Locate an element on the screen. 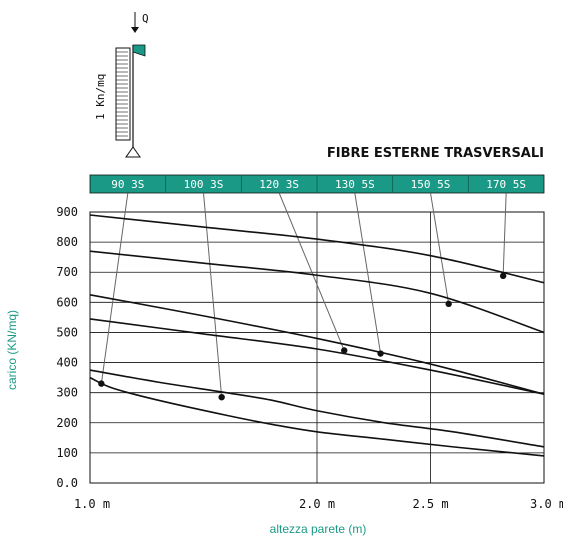 The width and height of the screenshot is (563, 542). x-axis-label: altezza parete (m) is located at coordinates (318, 529).